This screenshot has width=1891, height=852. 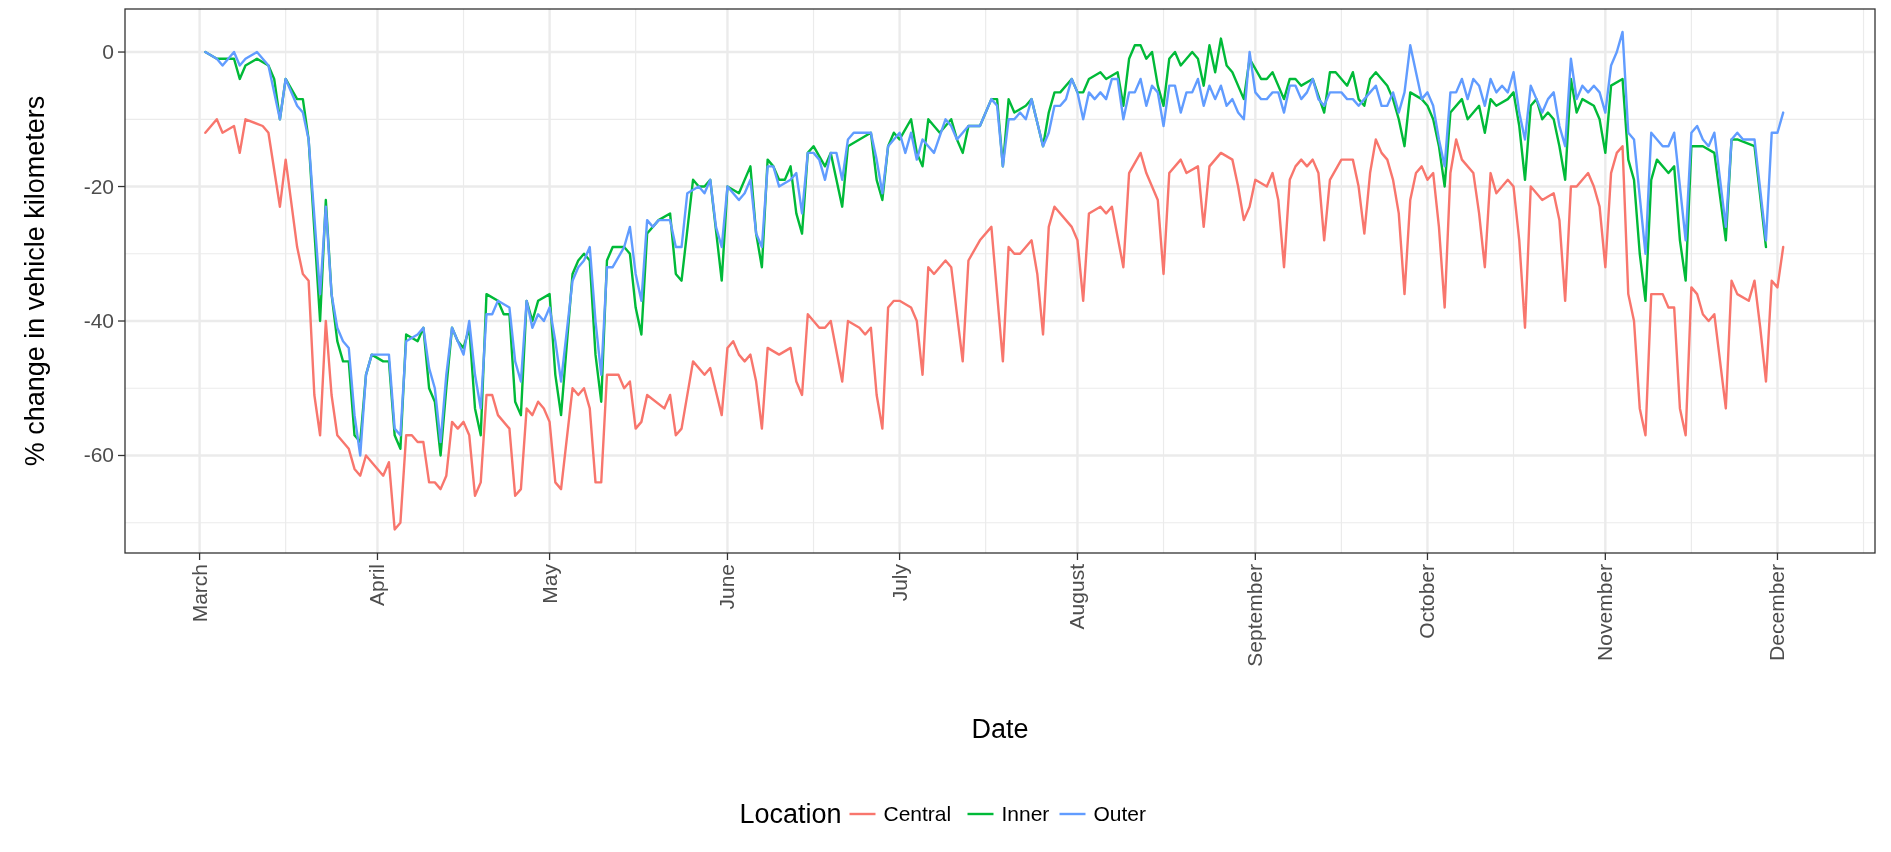 What do you see at coordinates (1777, 612) in the screenshot?
I see `x-tick-label: December` at bounding box center [1777, 612].